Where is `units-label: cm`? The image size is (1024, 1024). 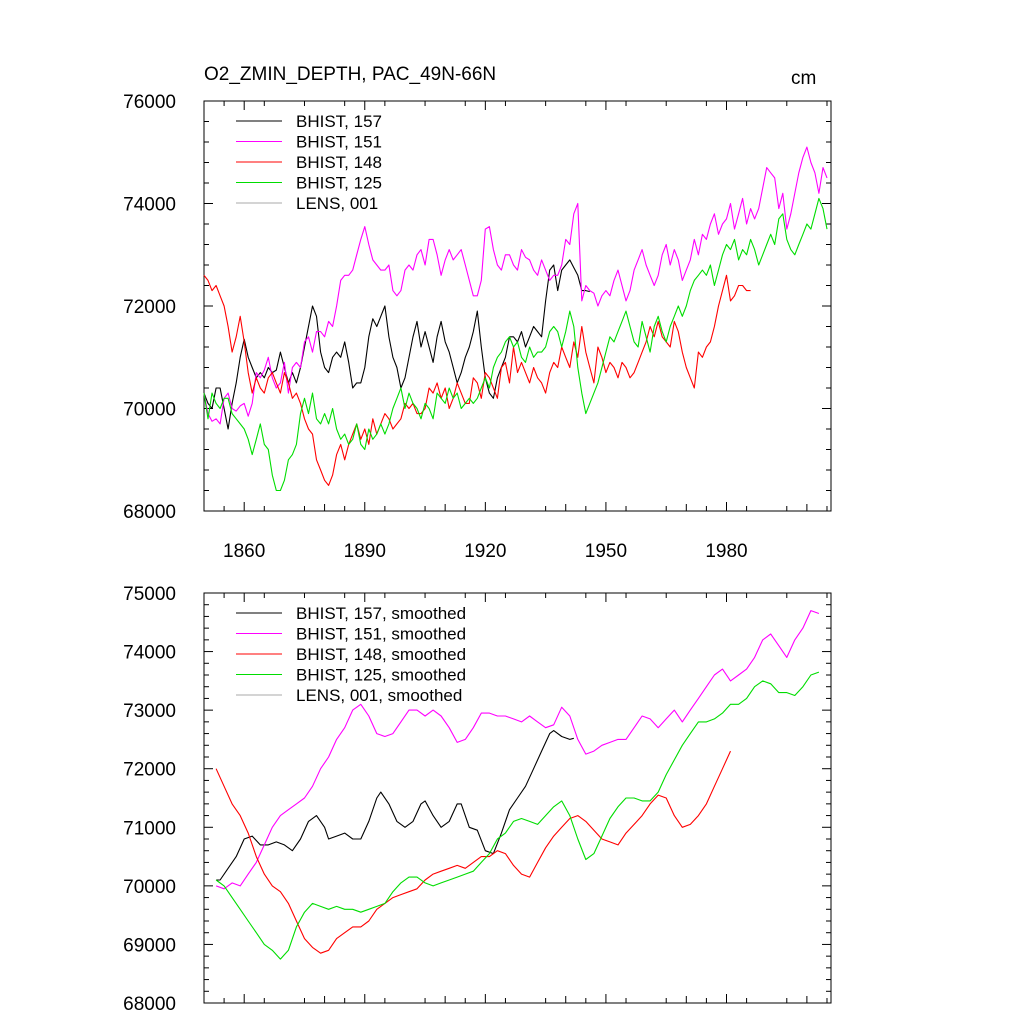 units-label: cm is located at coordinates (804, 78).